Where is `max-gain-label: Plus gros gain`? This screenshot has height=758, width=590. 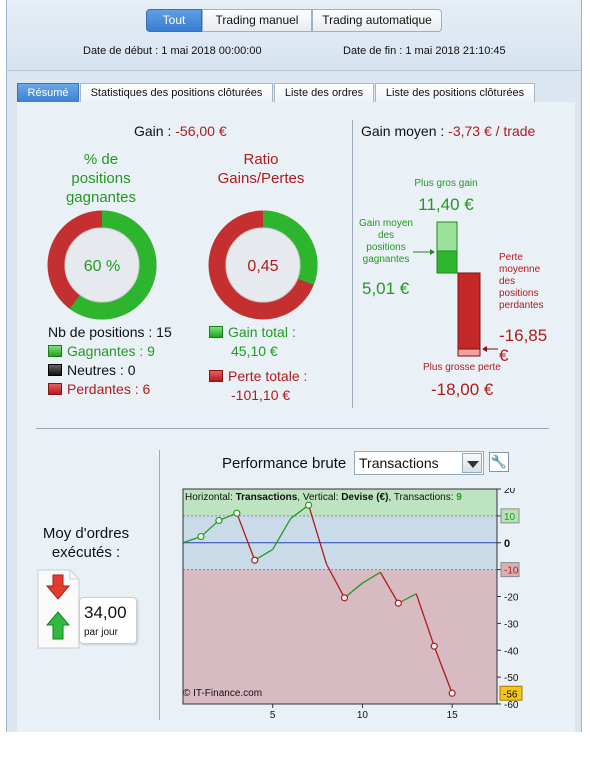 max-gain-label: Plus gros gain is located at coordinates (446, 183).